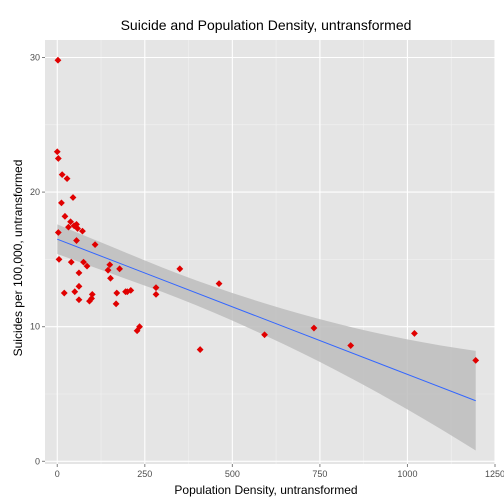 This screenshot has width=504, height=504. Describe the element at coordinates (494, 474) in the screenshot. I see `x-tick-label: 1250` at that location.